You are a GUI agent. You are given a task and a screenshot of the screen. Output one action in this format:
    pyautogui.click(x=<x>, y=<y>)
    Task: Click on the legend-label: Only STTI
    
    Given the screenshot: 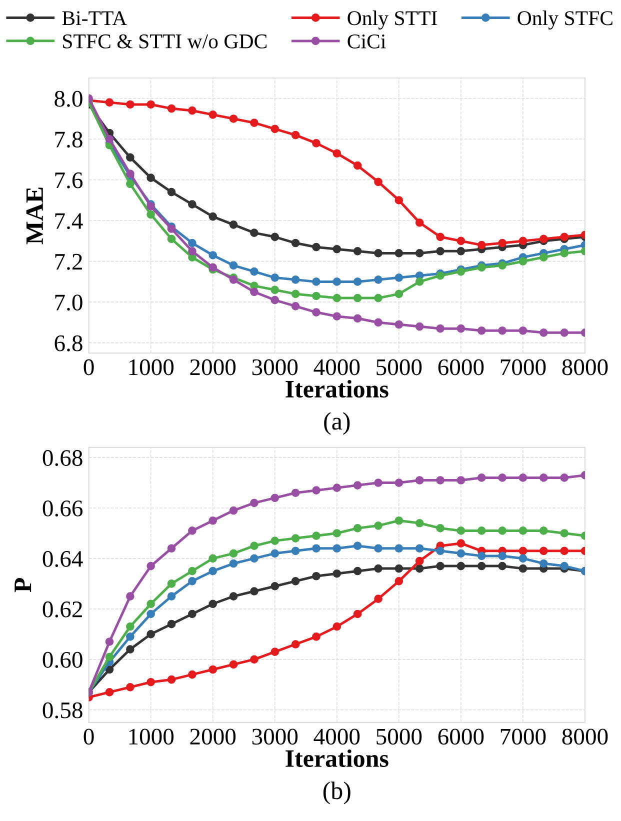 What is the action you would take?
    pyautogui.click(x=392, y=20)
    